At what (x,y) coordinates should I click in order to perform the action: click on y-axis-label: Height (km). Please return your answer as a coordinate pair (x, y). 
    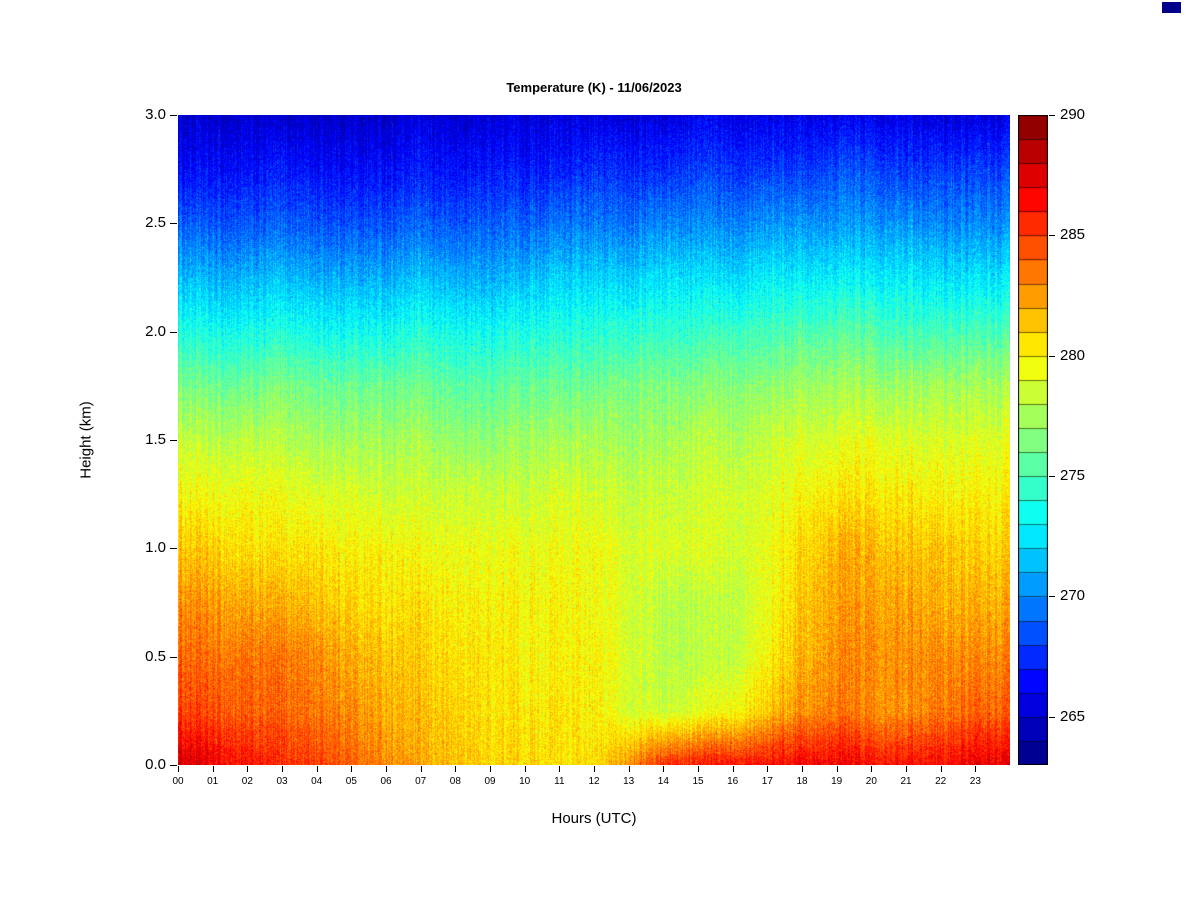
    Looking at the image, I should click on (86, 440).